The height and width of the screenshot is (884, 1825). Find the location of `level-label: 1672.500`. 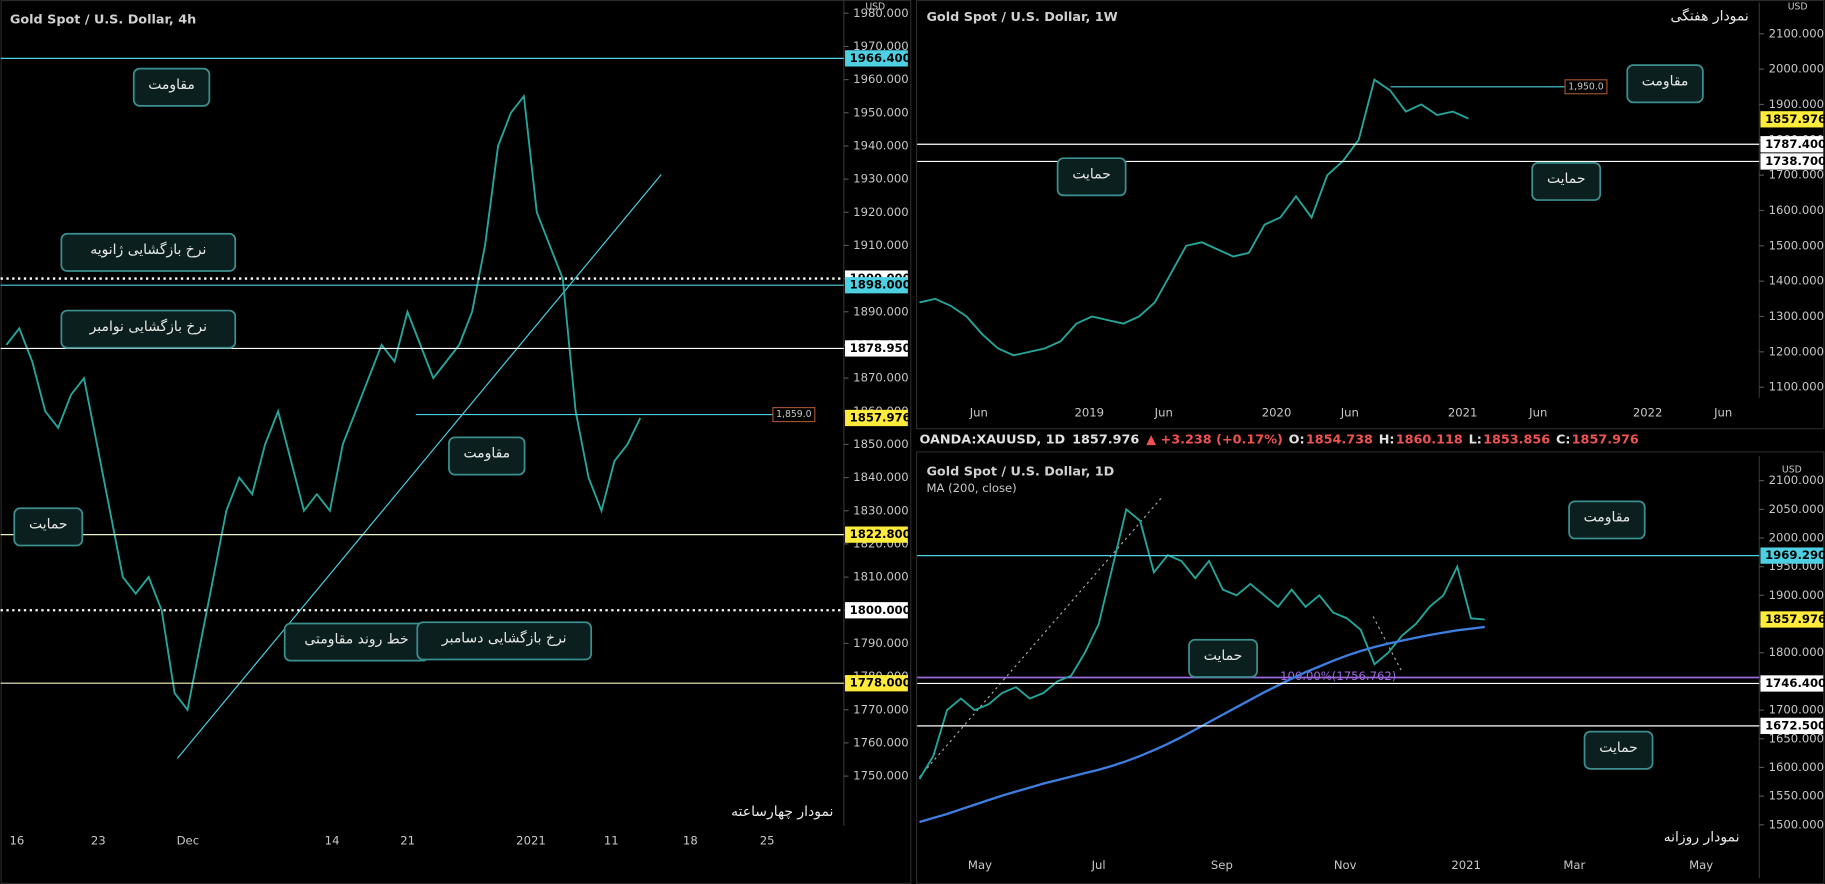

level-label: 1672.500 is located at coordinates (1795, 725).